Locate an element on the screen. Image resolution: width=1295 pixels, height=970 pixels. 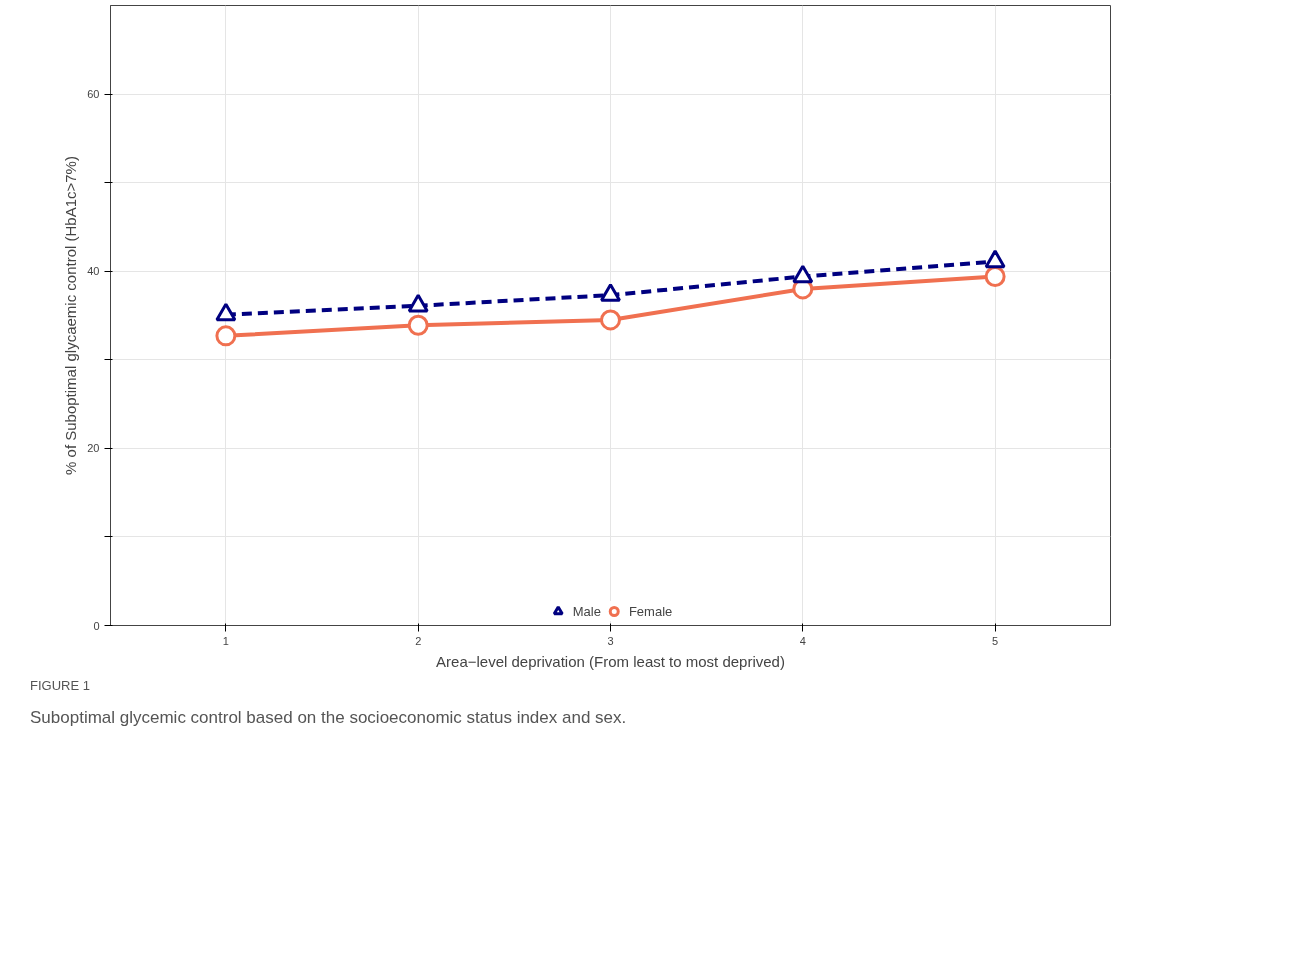
y-tick-label: 20 is located at coordinates (93, 448).